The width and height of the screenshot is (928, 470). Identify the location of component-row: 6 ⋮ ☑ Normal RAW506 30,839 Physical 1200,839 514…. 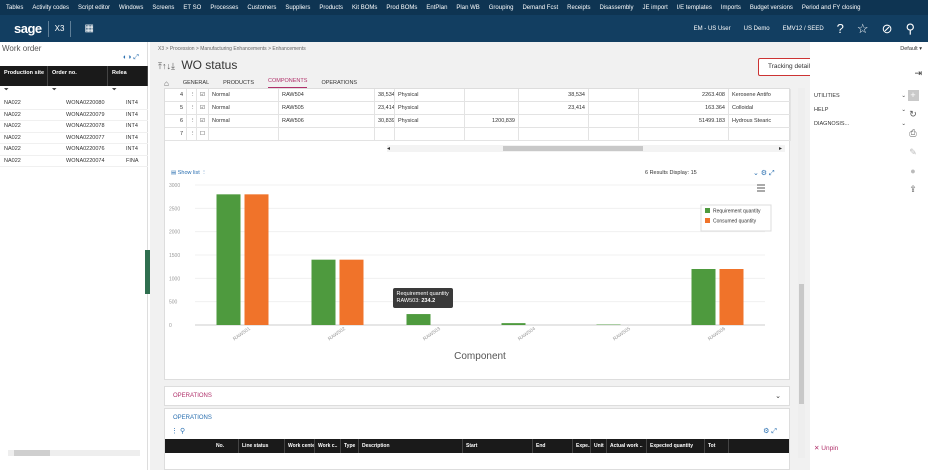
(478, 121).